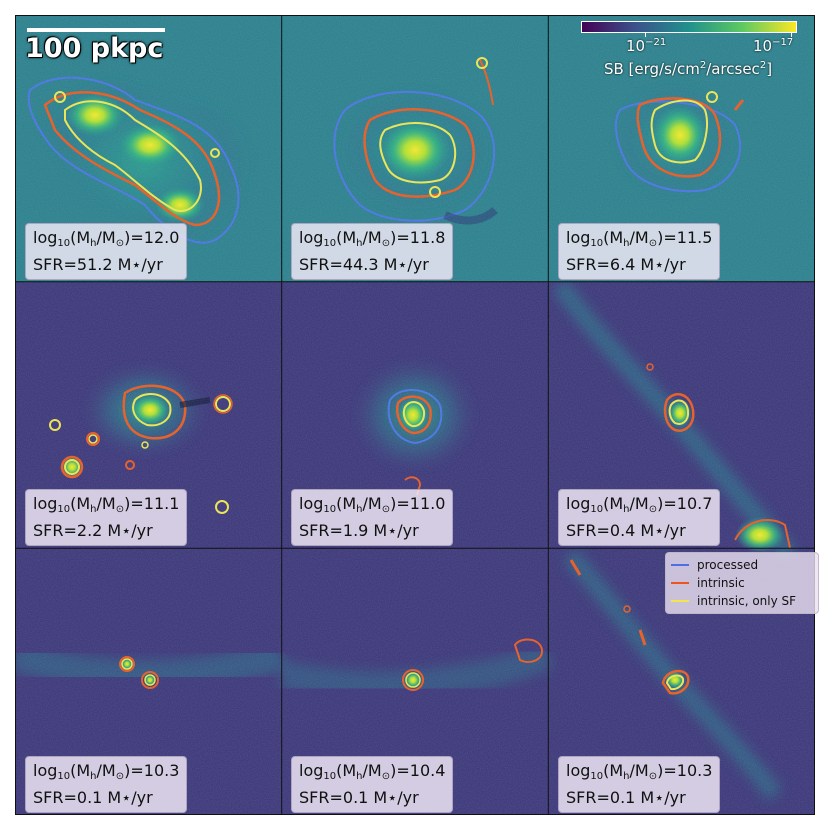  Describe the element at coordinates (773, 46) in the screenshot. I see `colorbar-tick-label-high: 10−17` at that location.